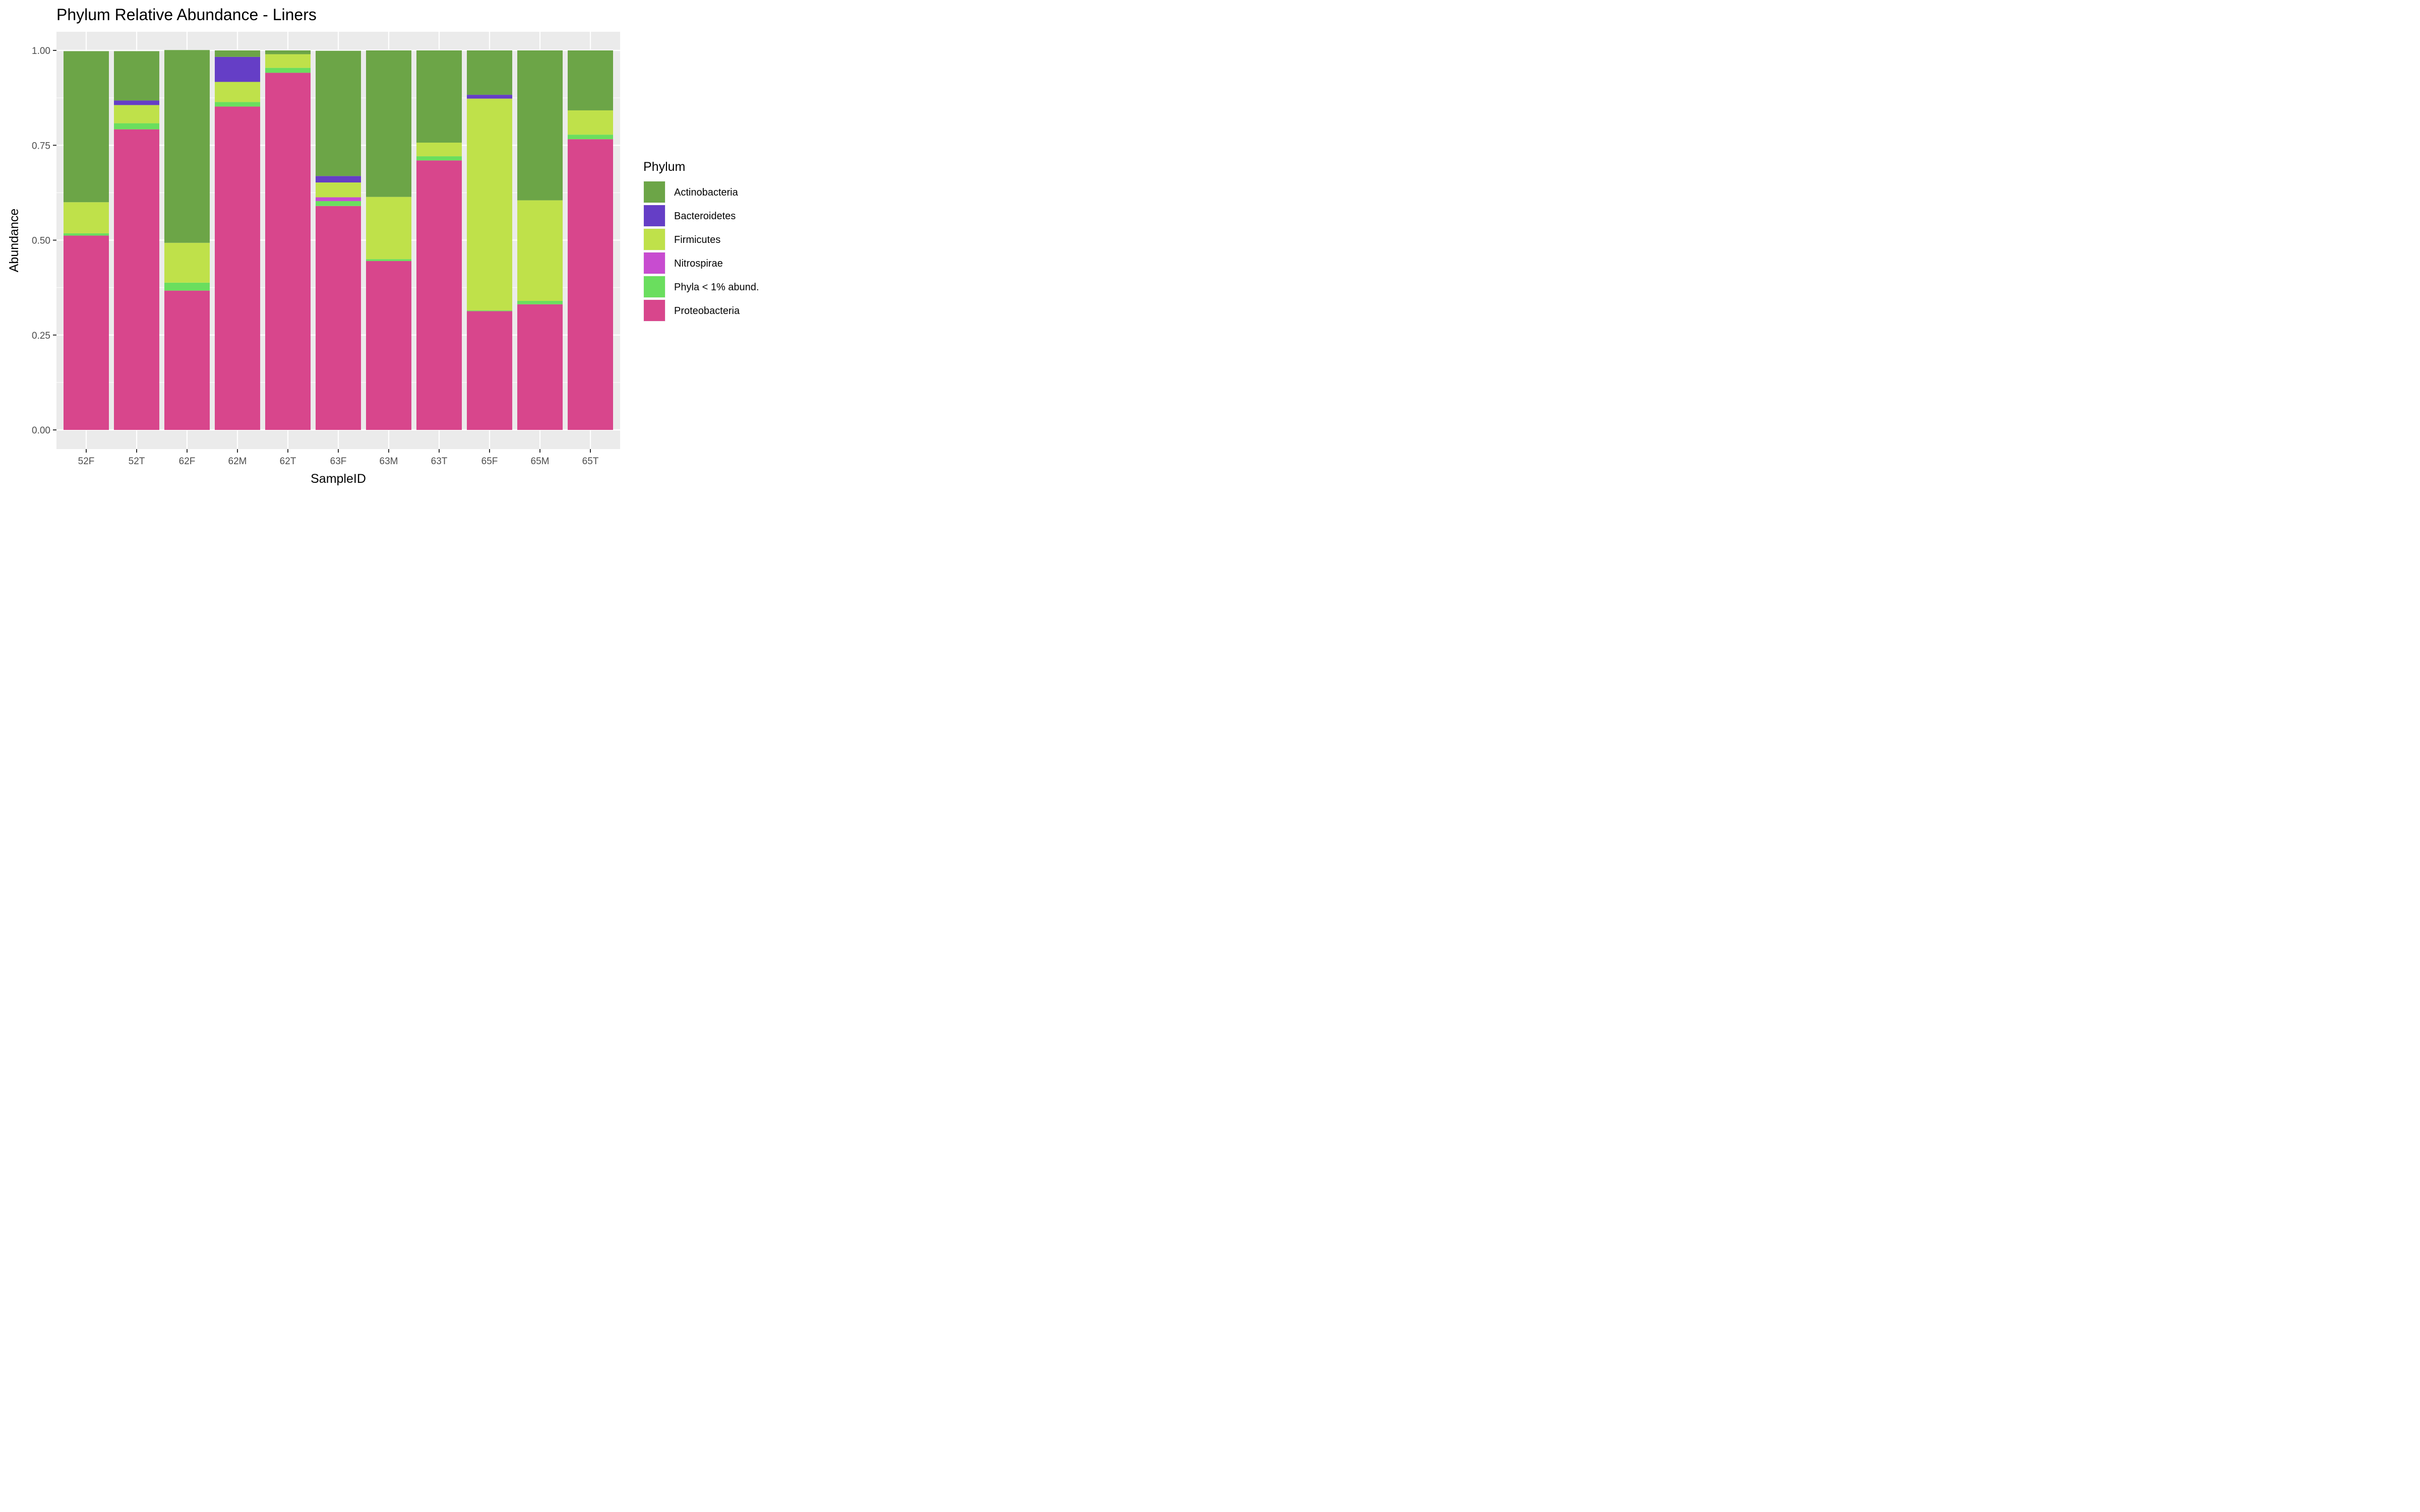 Image resolution: width=2420 pixels, height=1512 pixels. I want to click on legend-label: Proteobacteria, so click(707, 311).